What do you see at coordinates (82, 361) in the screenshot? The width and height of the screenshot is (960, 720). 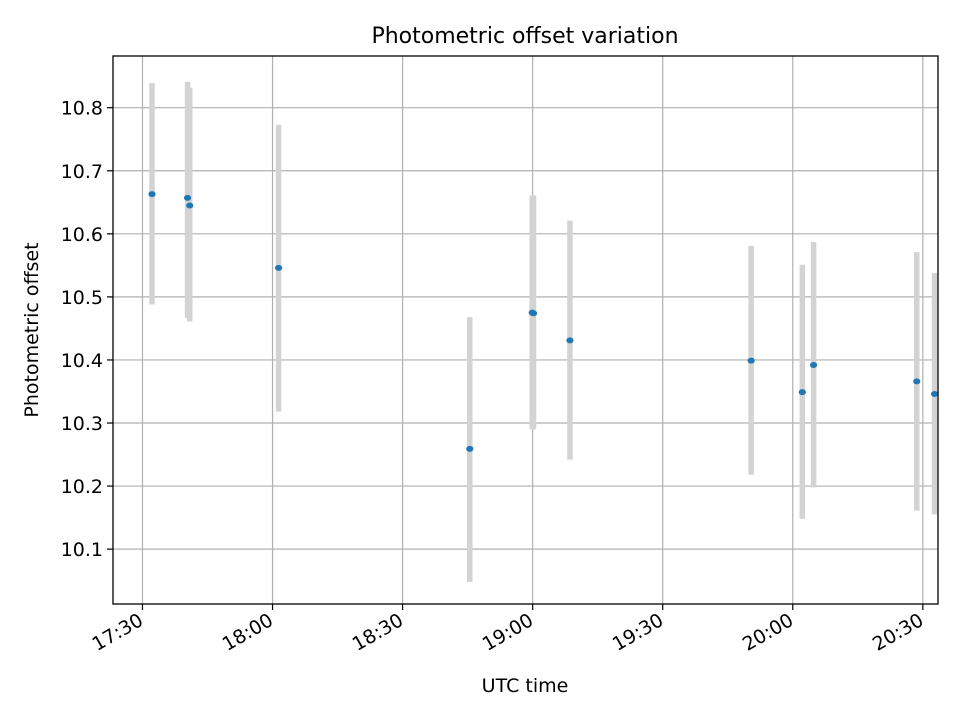 I see `y-tick-label: 10.4` at bounding box center [82, 361].